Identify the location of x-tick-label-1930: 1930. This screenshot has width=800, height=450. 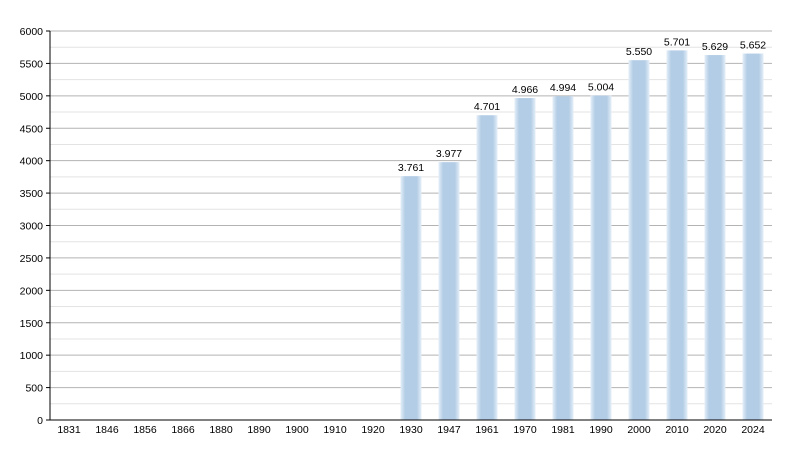
(411, 430).